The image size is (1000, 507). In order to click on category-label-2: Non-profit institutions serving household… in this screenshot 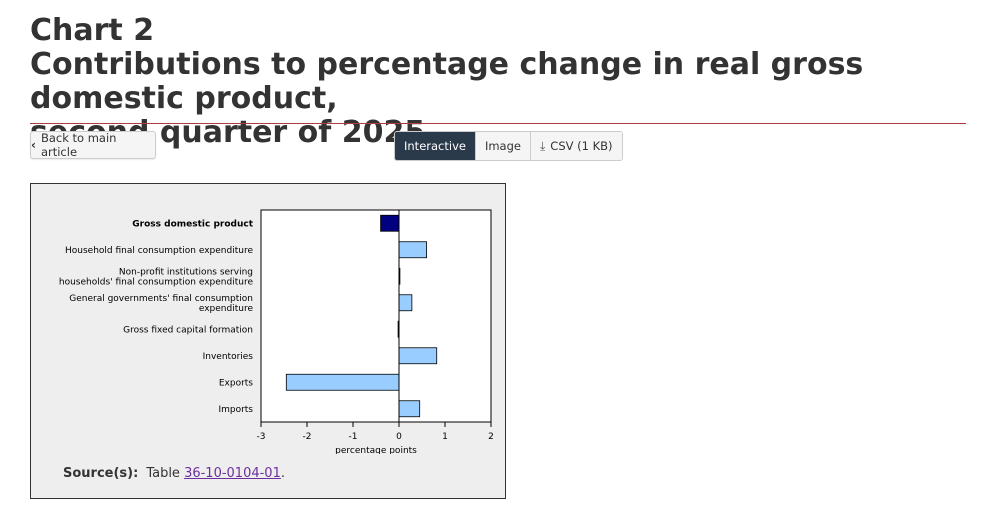, I will do `click(156, 277)`.